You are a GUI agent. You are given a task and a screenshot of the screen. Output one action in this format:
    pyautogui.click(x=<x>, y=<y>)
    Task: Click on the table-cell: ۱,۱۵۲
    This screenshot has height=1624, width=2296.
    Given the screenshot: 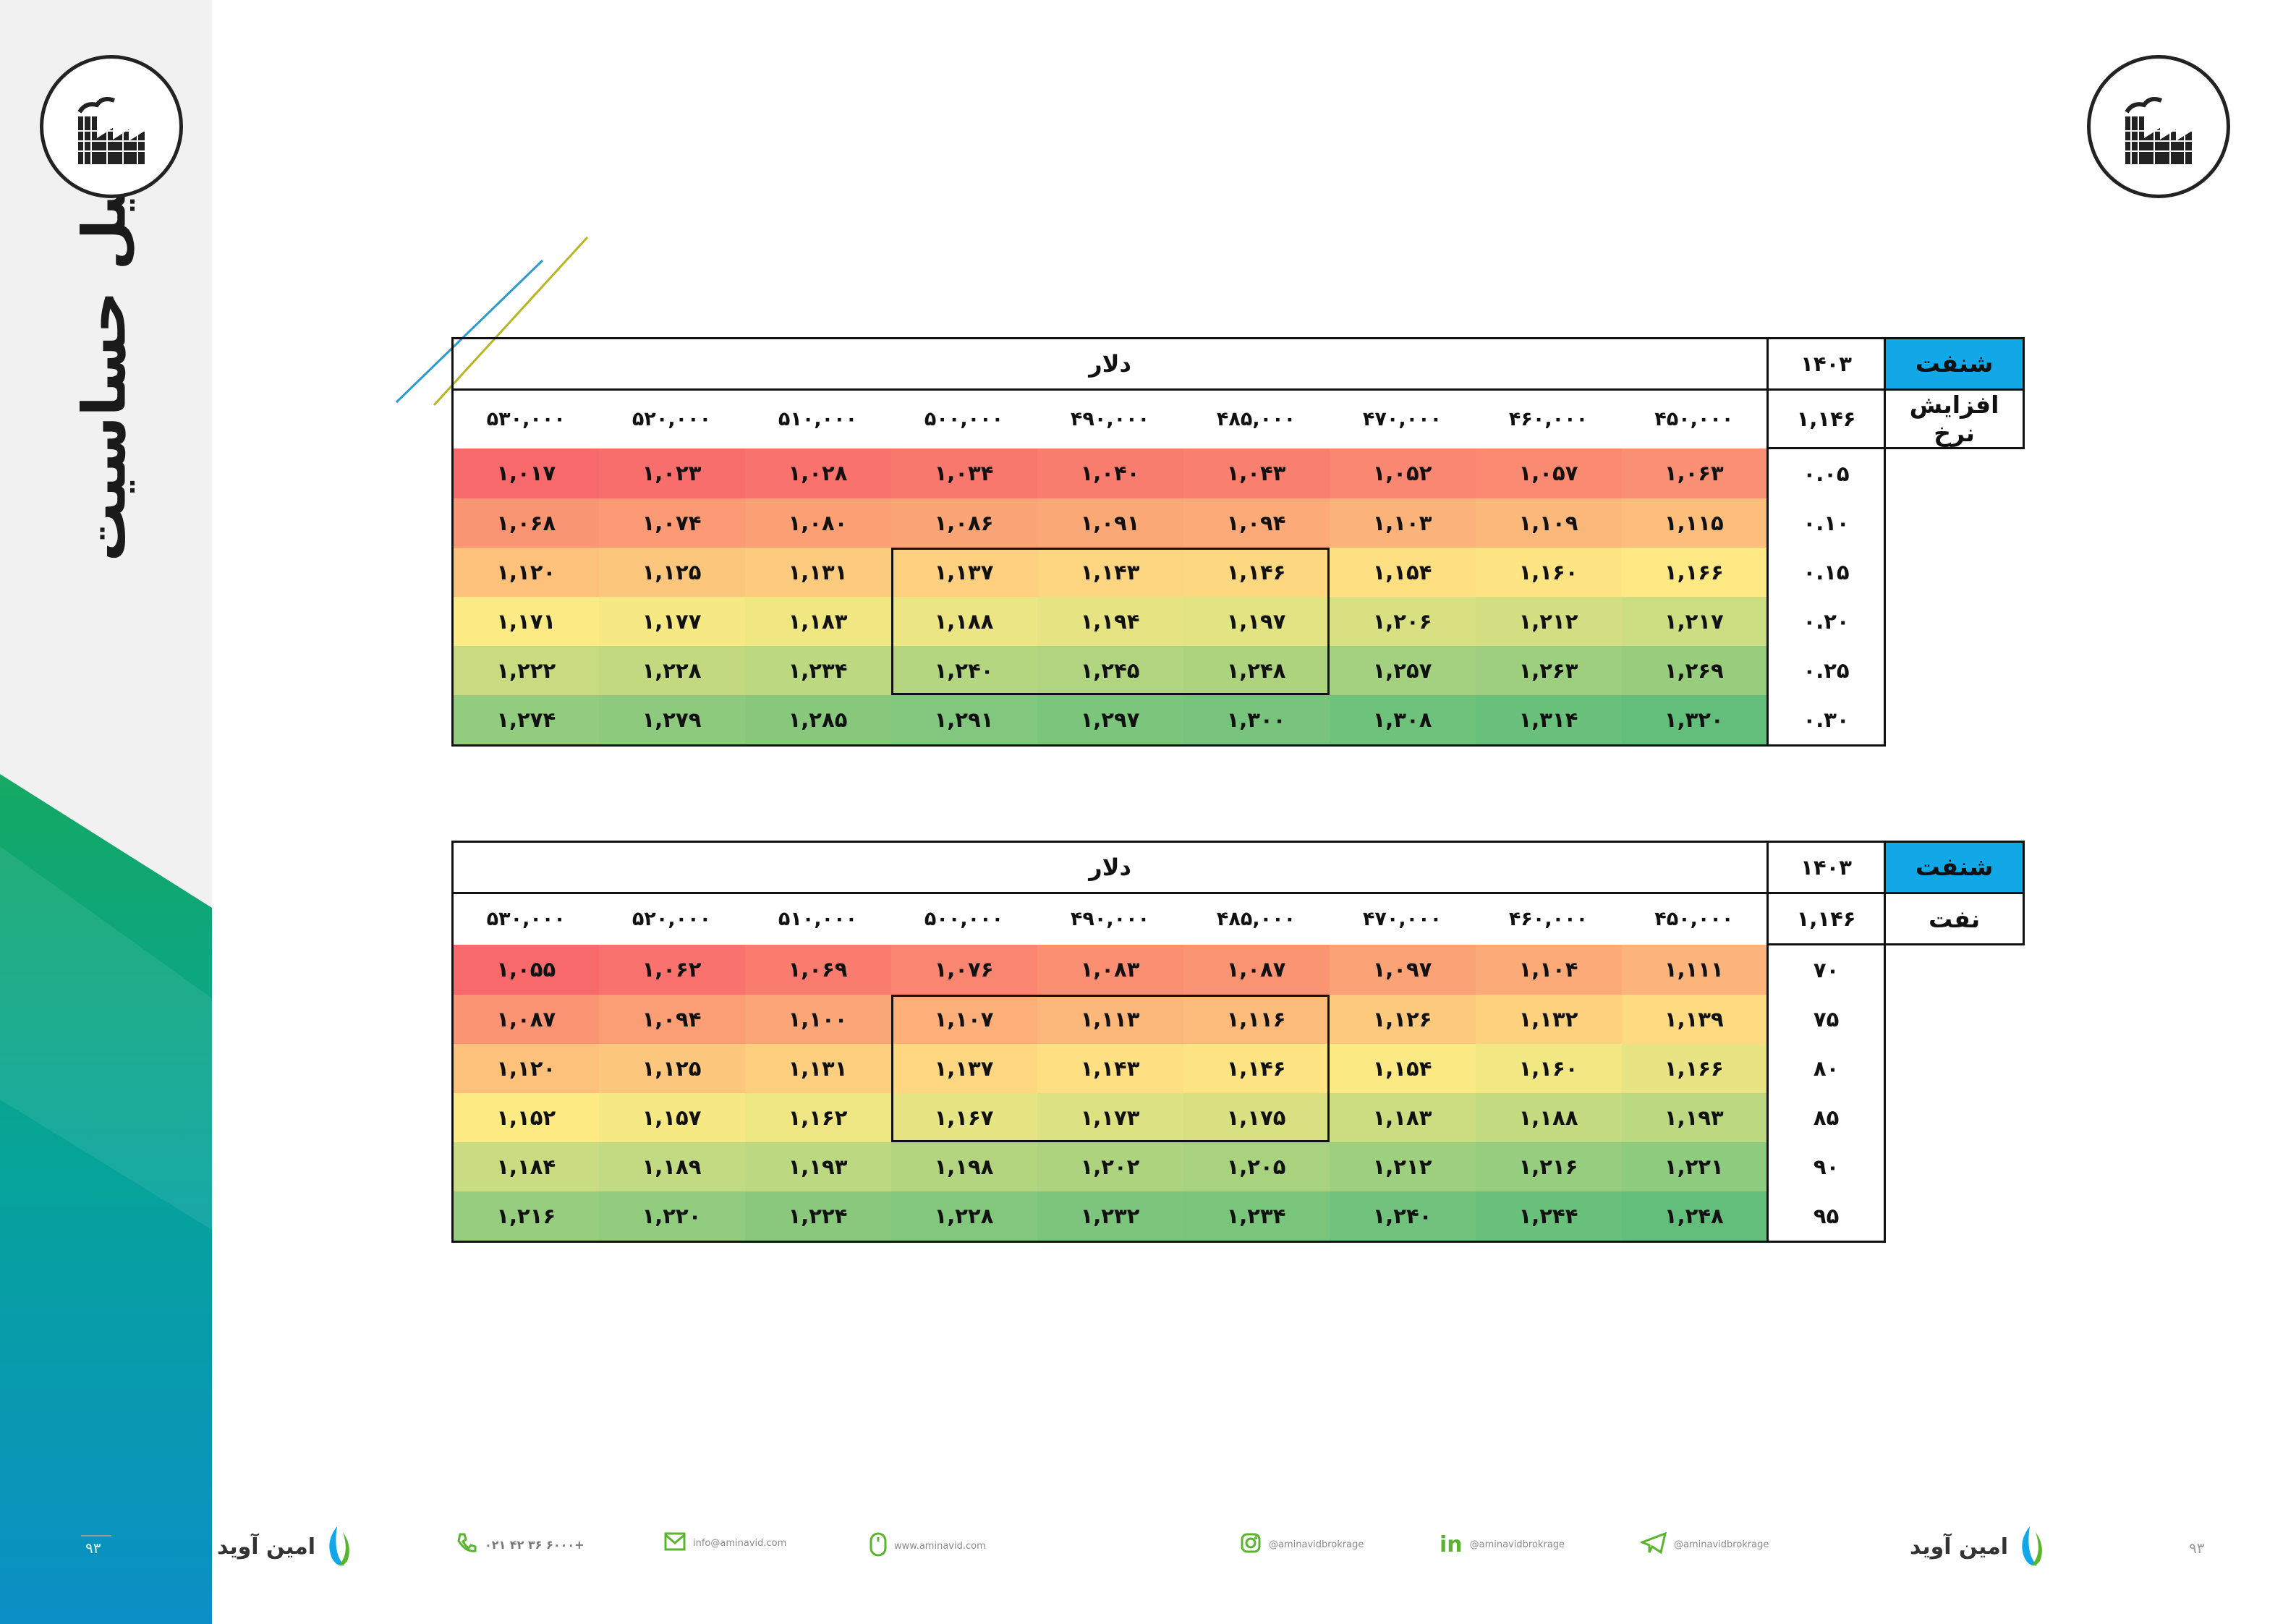 What is the action you would take?
    pyautogui.click(x=525, y=1117)
    